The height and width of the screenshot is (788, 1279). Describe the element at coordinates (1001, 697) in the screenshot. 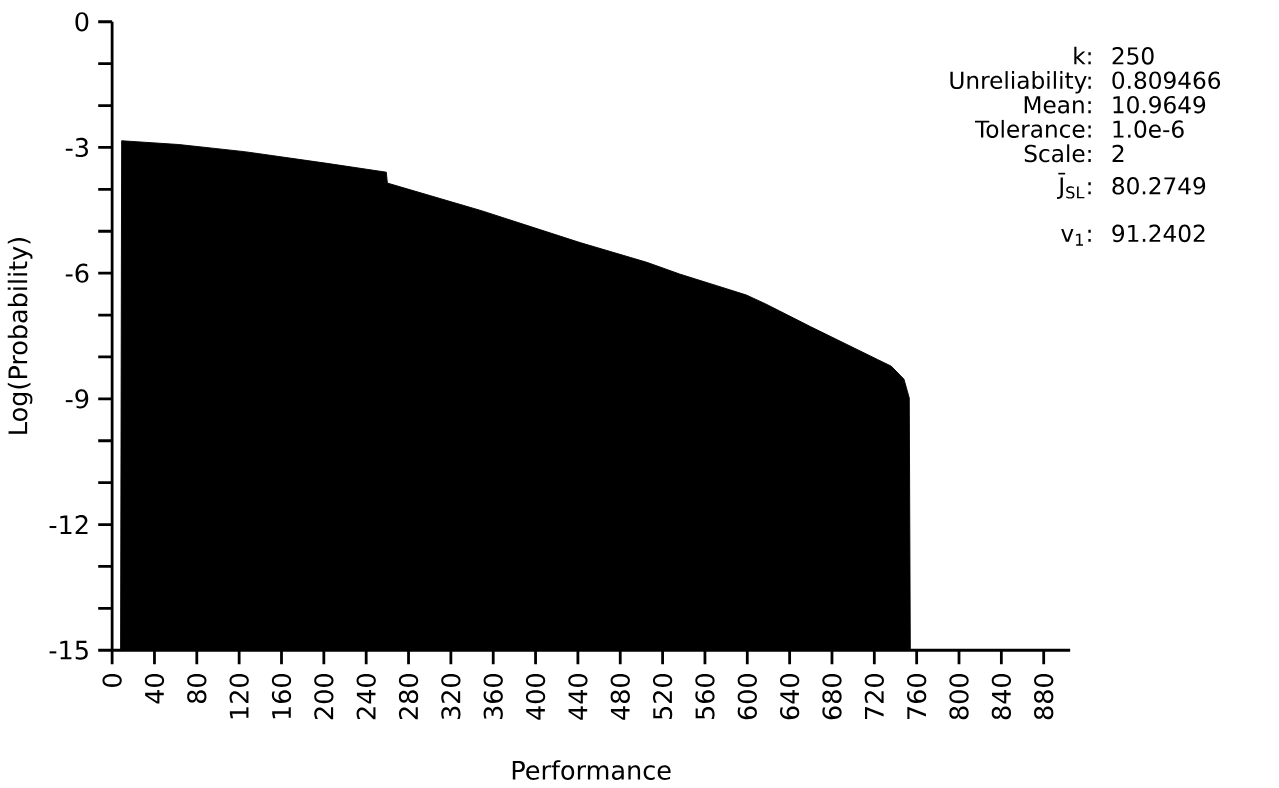

I see `x-tick-label: 840` at that location.